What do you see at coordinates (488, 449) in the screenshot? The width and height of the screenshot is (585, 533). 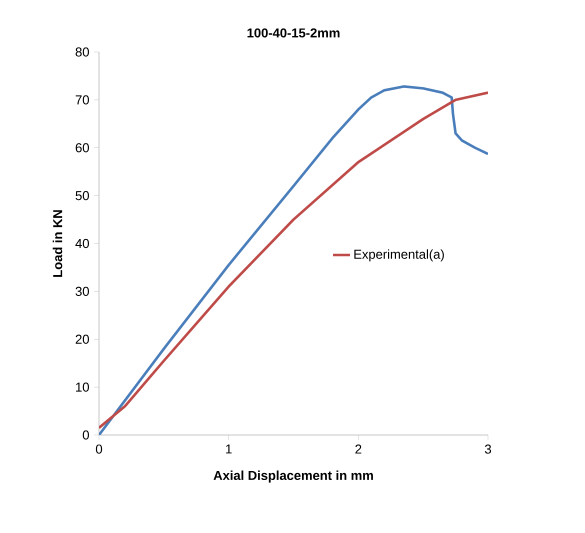 I see `x-tick-label: 3` at bounding box center [488, 449].